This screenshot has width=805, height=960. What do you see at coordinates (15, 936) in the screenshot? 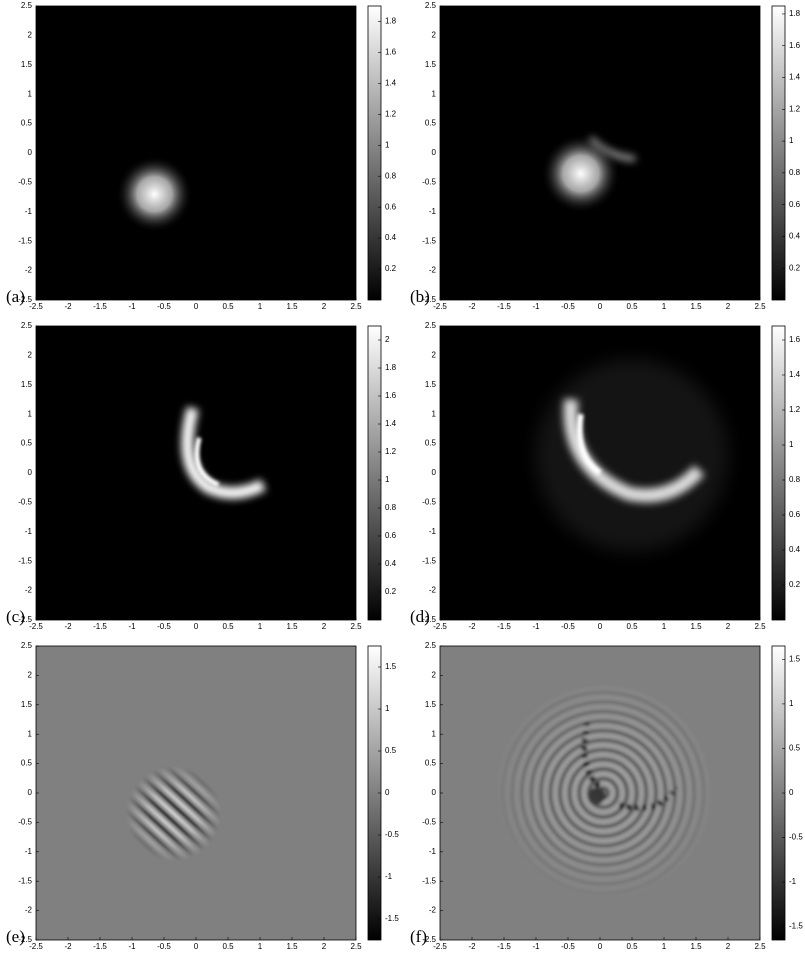
I see `panel-label: (e)` at bounding box center [15, 936].